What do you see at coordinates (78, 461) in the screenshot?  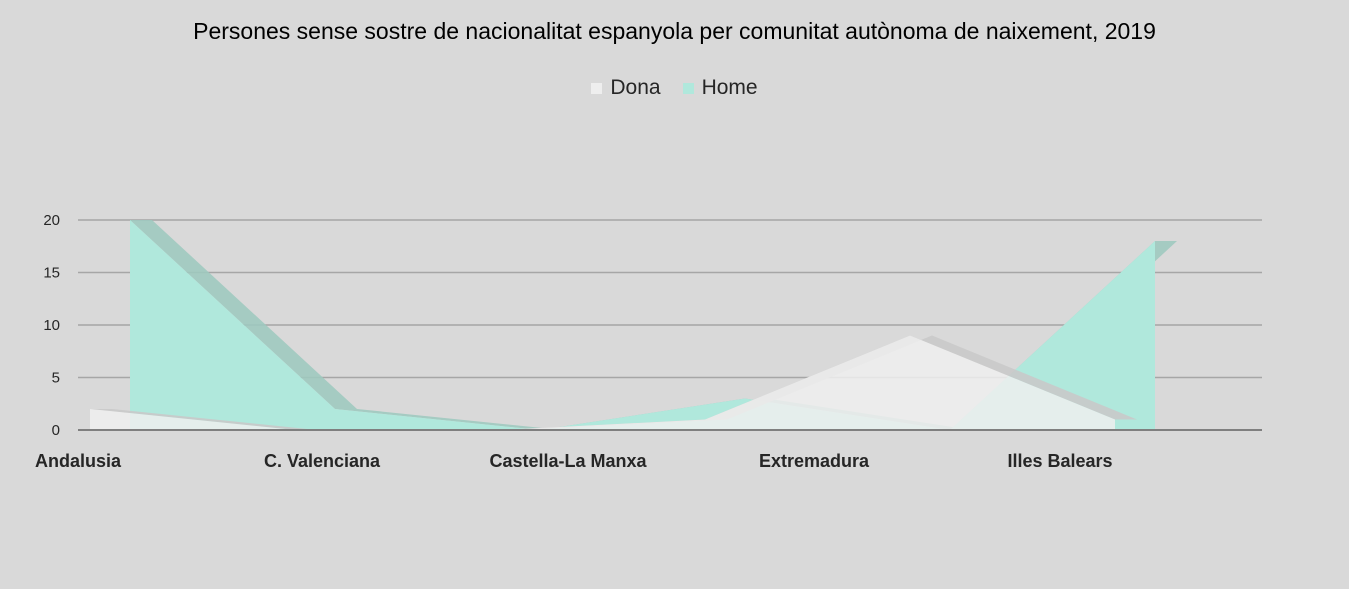 I see `x-tick-label: Andalusia` at bounding box center [78, 461].